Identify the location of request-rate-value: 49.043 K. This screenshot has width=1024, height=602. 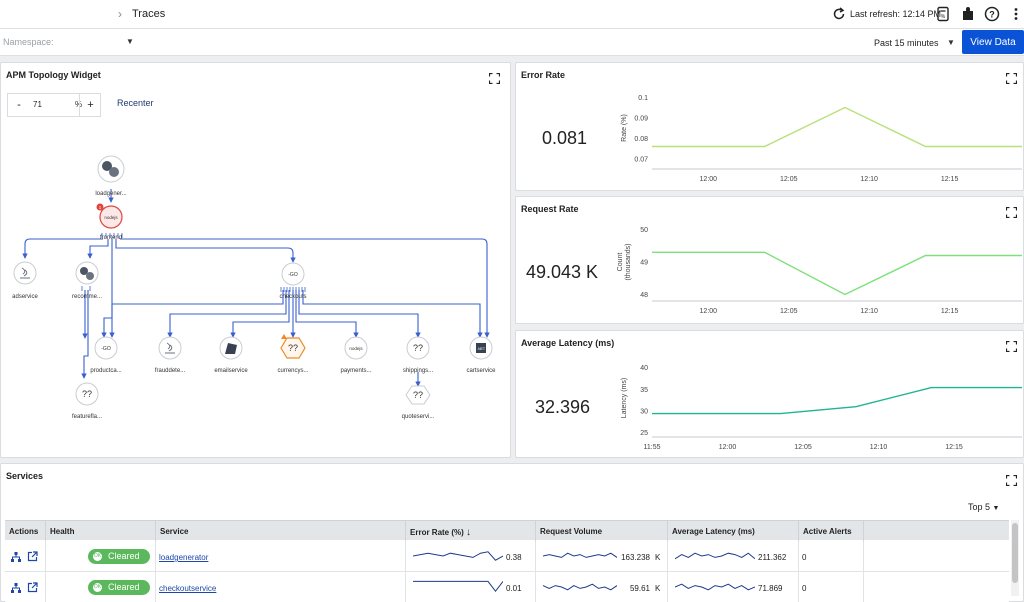
(562, 272).